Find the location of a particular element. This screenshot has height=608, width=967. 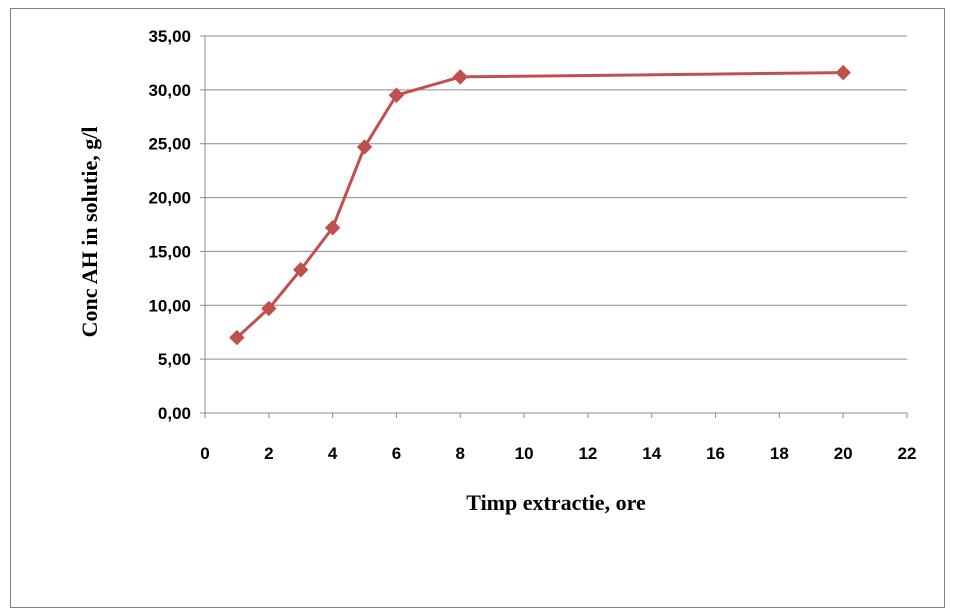

y-tick-label: 20,00 is located at coordinates (169, 198).